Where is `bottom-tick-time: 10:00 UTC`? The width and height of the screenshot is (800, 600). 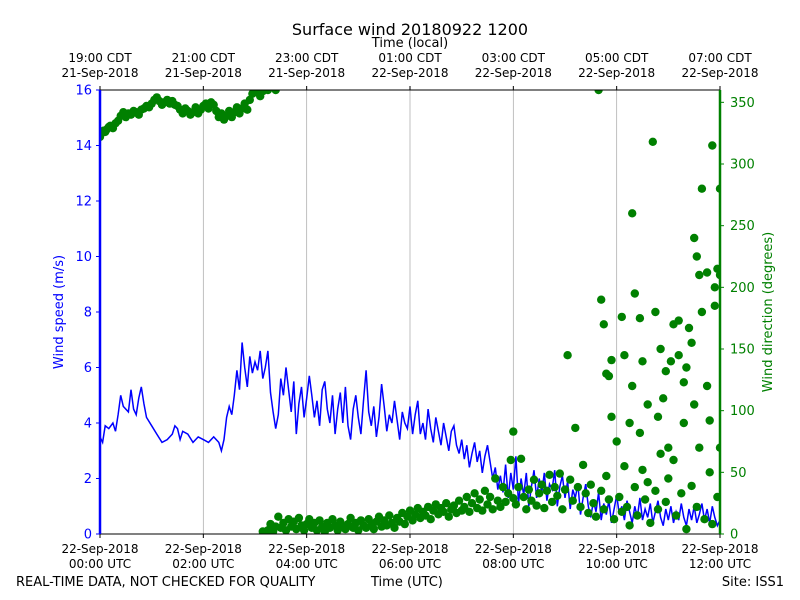 bottom-tick-time: 10:00 UTC is located at coordinates (617, 564).